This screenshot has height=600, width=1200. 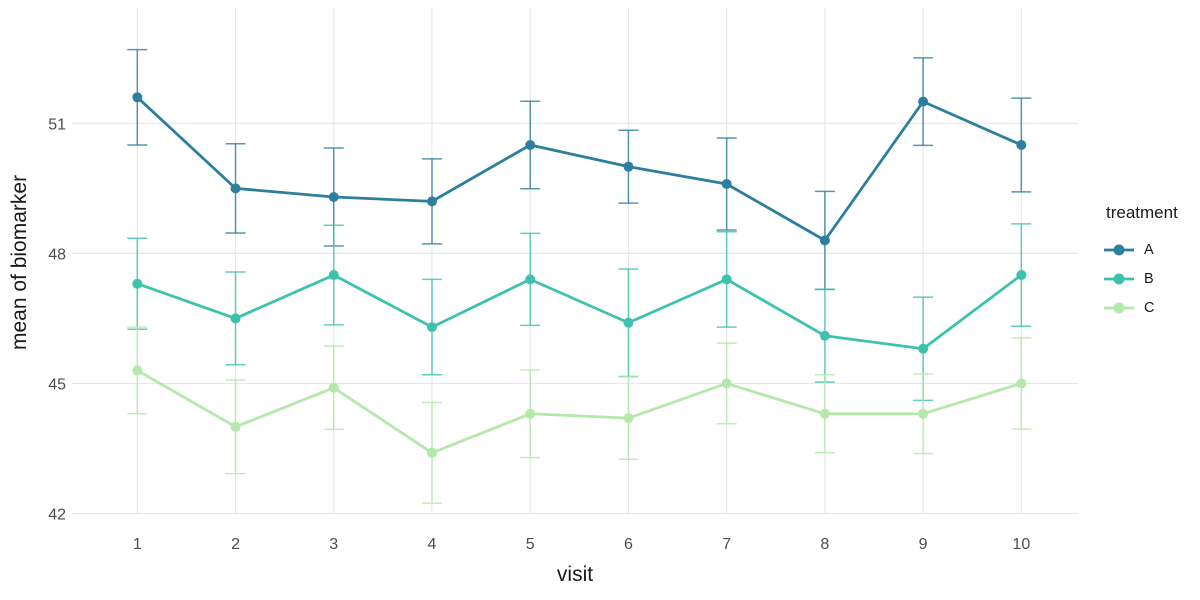 What do you see at coordinates (1149, 278) in the screenshot?
I see `legend-label: B` at bounding box center [1149, 278].